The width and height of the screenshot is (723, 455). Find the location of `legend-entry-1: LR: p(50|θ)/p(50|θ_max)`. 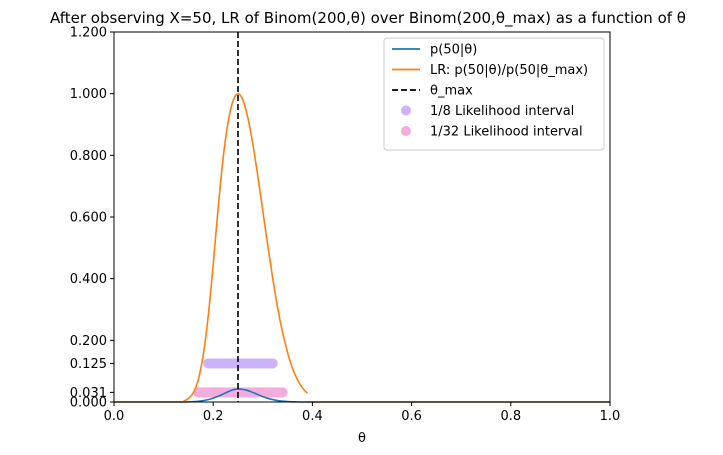

legend-entry-1: LR: p(50|θ)/p(50|θ_max) is located at coordinates (490, 70).